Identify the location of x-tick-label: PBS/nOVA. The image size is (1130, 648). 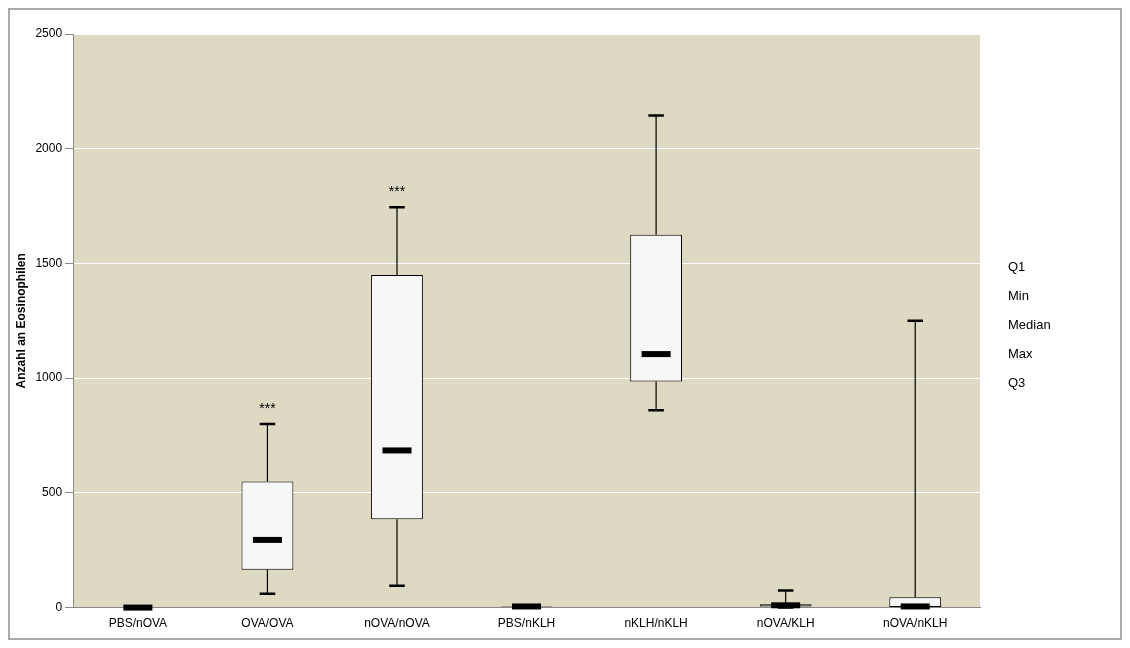
(138, 623).